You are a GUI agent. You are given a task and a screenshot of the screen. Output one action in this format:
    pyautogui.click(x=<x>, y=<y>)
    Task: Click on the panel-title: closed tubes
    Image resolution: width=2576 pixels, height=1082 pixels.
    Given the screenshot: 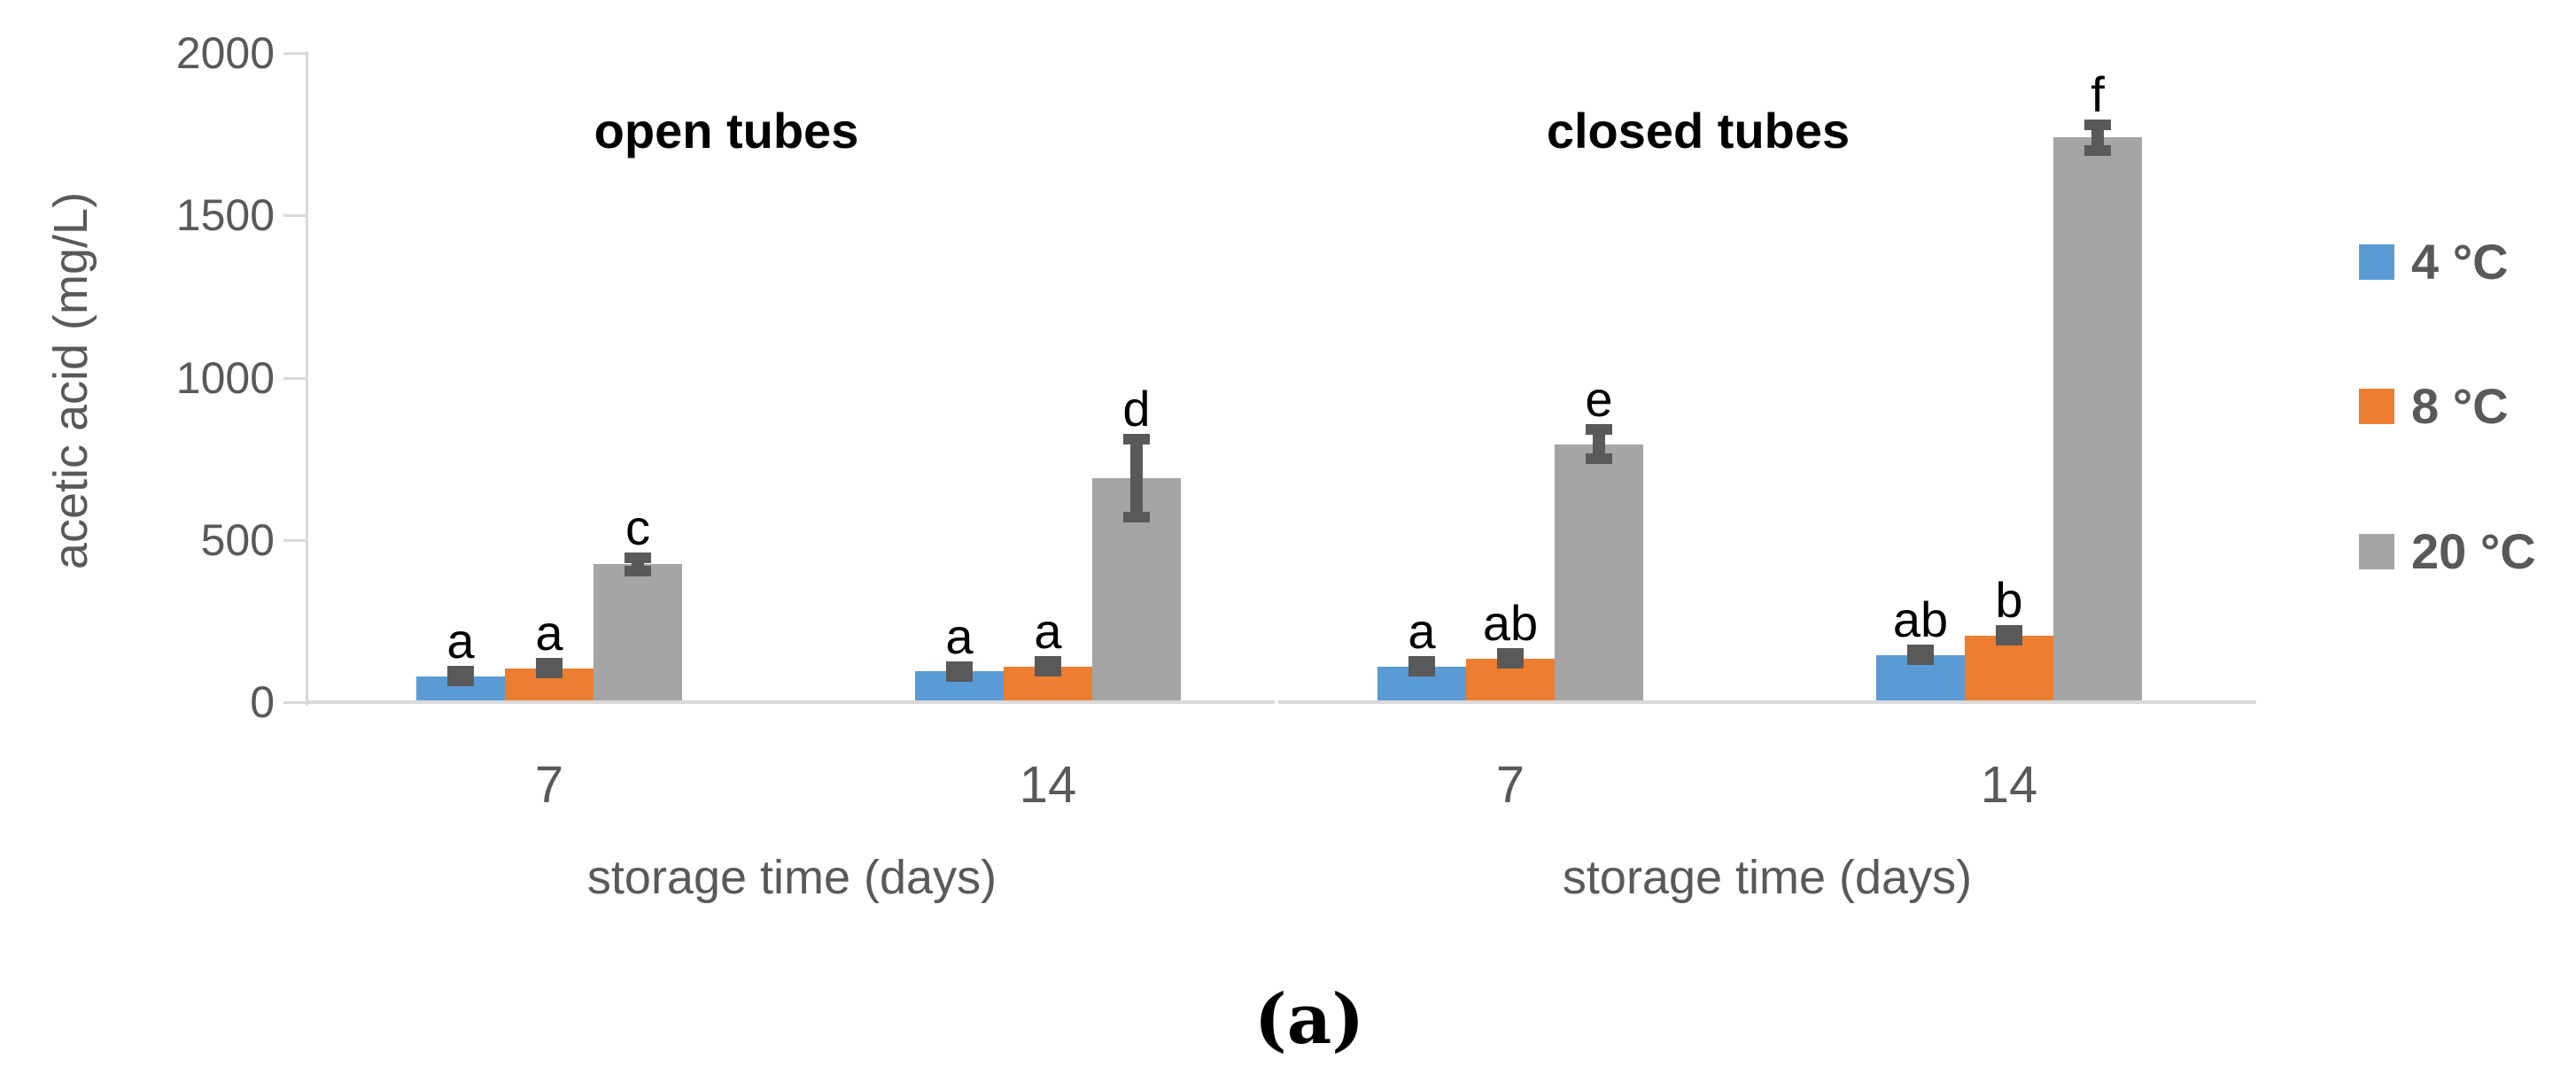 What is the action you would take?
    pyautogui.click(x=1698, y=130)
    